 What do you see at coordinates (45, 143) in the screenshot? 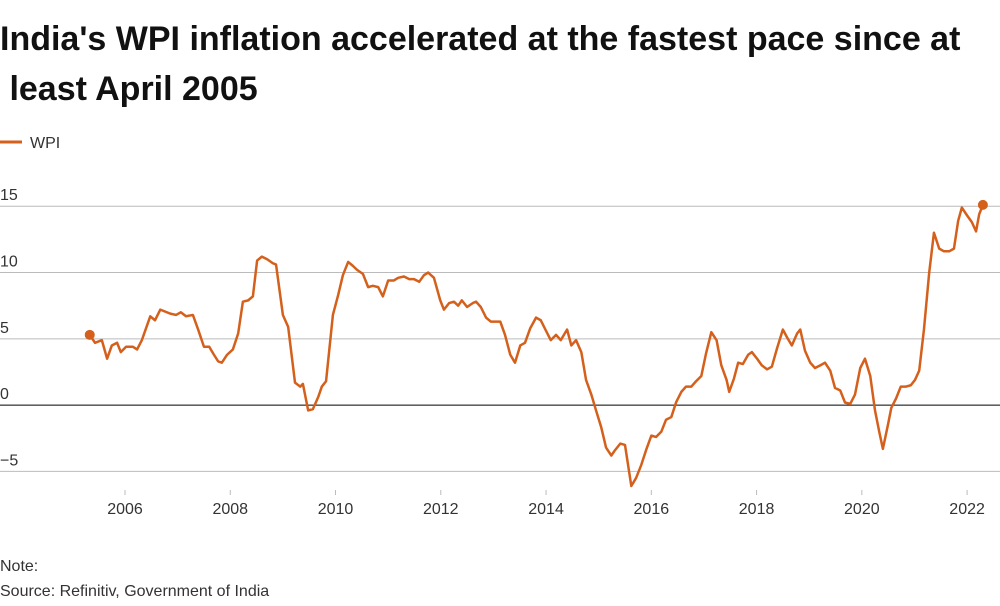
I see `legend-label: WPI` at bounding box center [45, 143].